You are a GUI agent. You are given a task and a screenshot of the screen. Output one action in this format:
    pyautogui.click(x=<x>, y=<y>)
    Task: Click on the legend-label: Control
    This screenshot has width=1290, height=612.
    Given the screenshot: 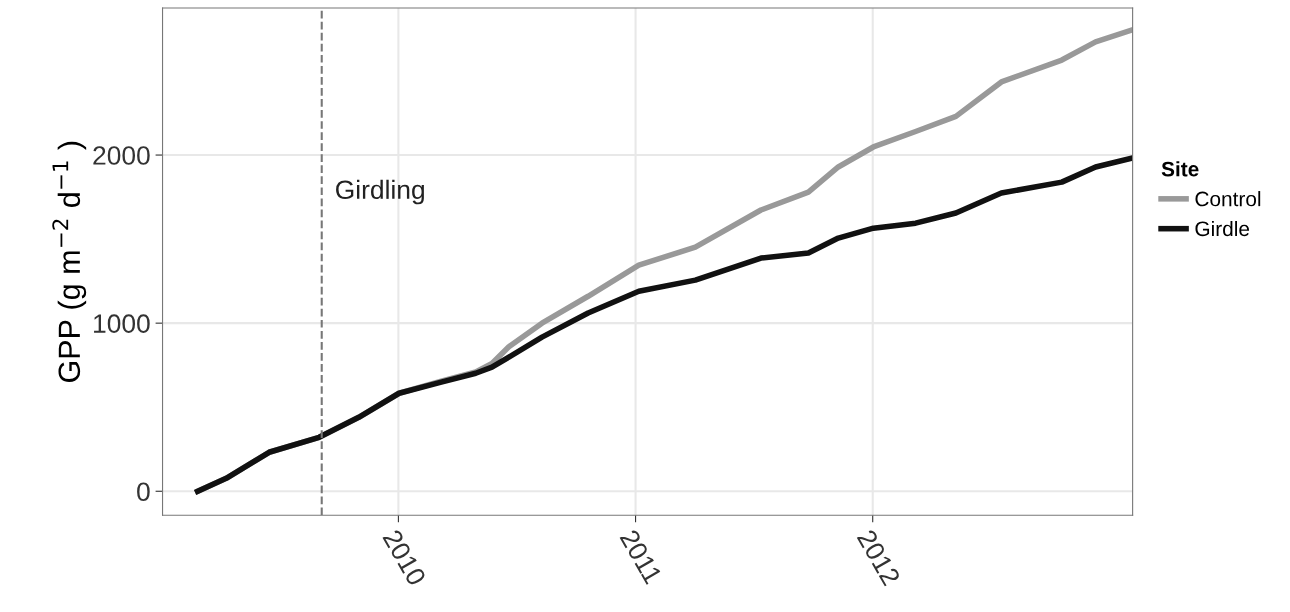 What is the action you would take?
    pyautogui.click(x=1228, y=199)
    